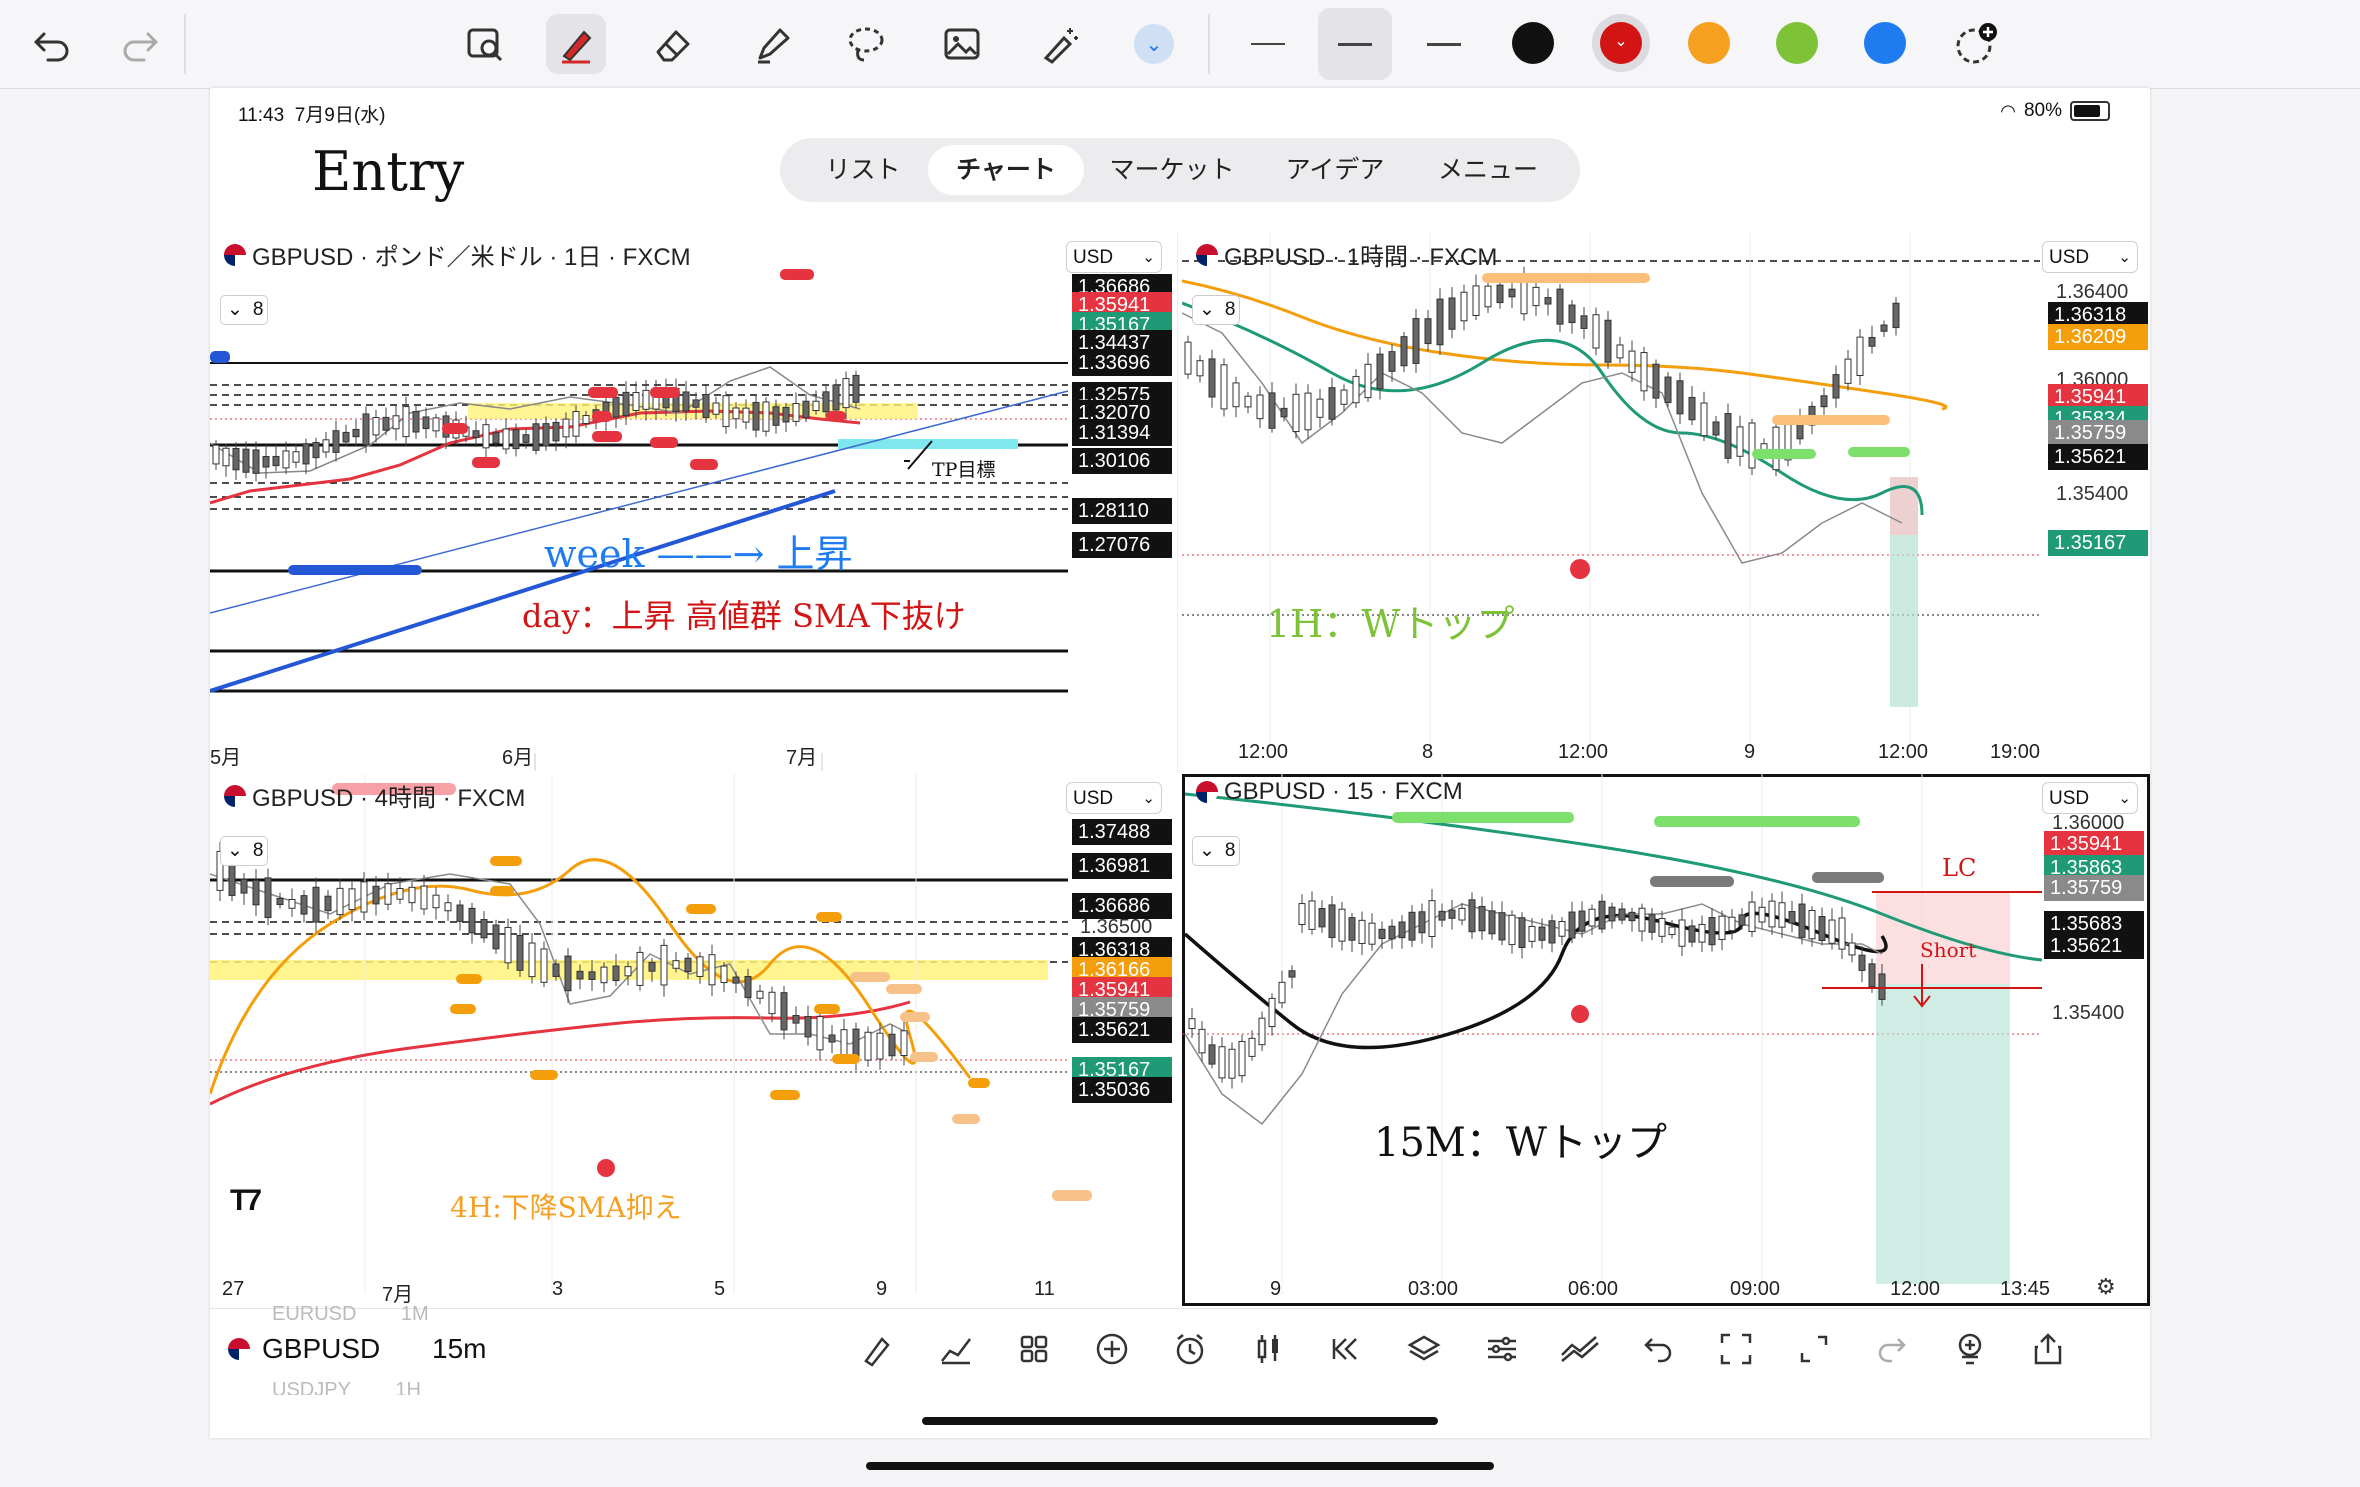 This screenshot has height=1487, width=2360. I want to click on chart-15m-layers: ⌄ 8, so click(1216, 851).